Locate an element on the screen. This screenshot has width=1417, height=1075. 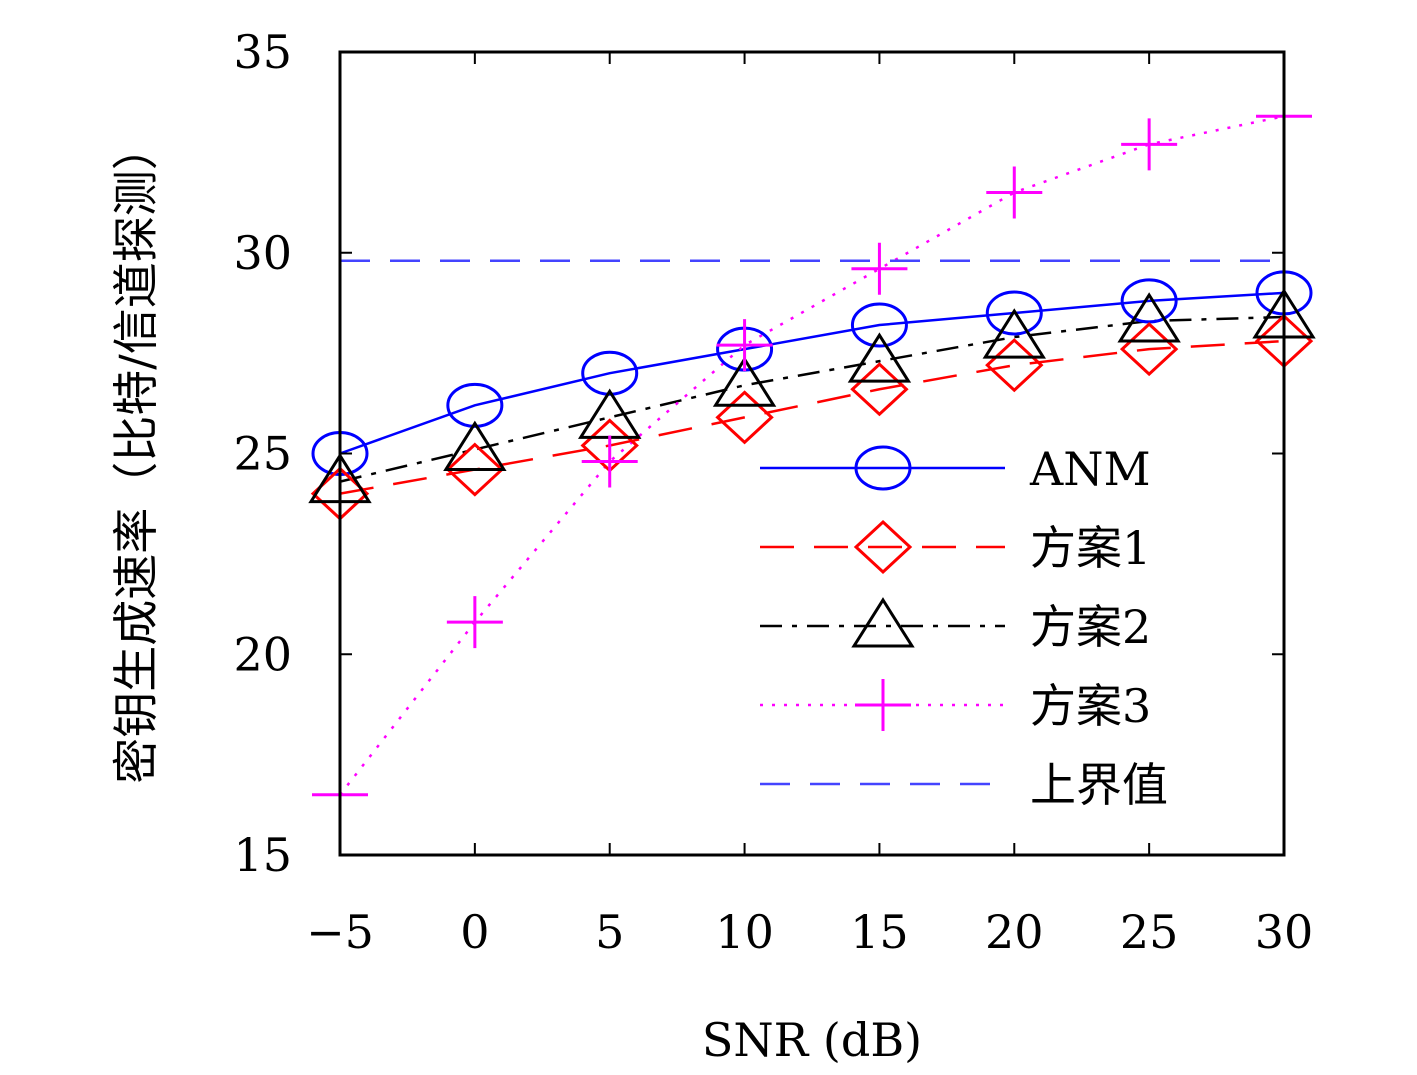
x-tick-label: 5 is located at coordinates (609, 932).